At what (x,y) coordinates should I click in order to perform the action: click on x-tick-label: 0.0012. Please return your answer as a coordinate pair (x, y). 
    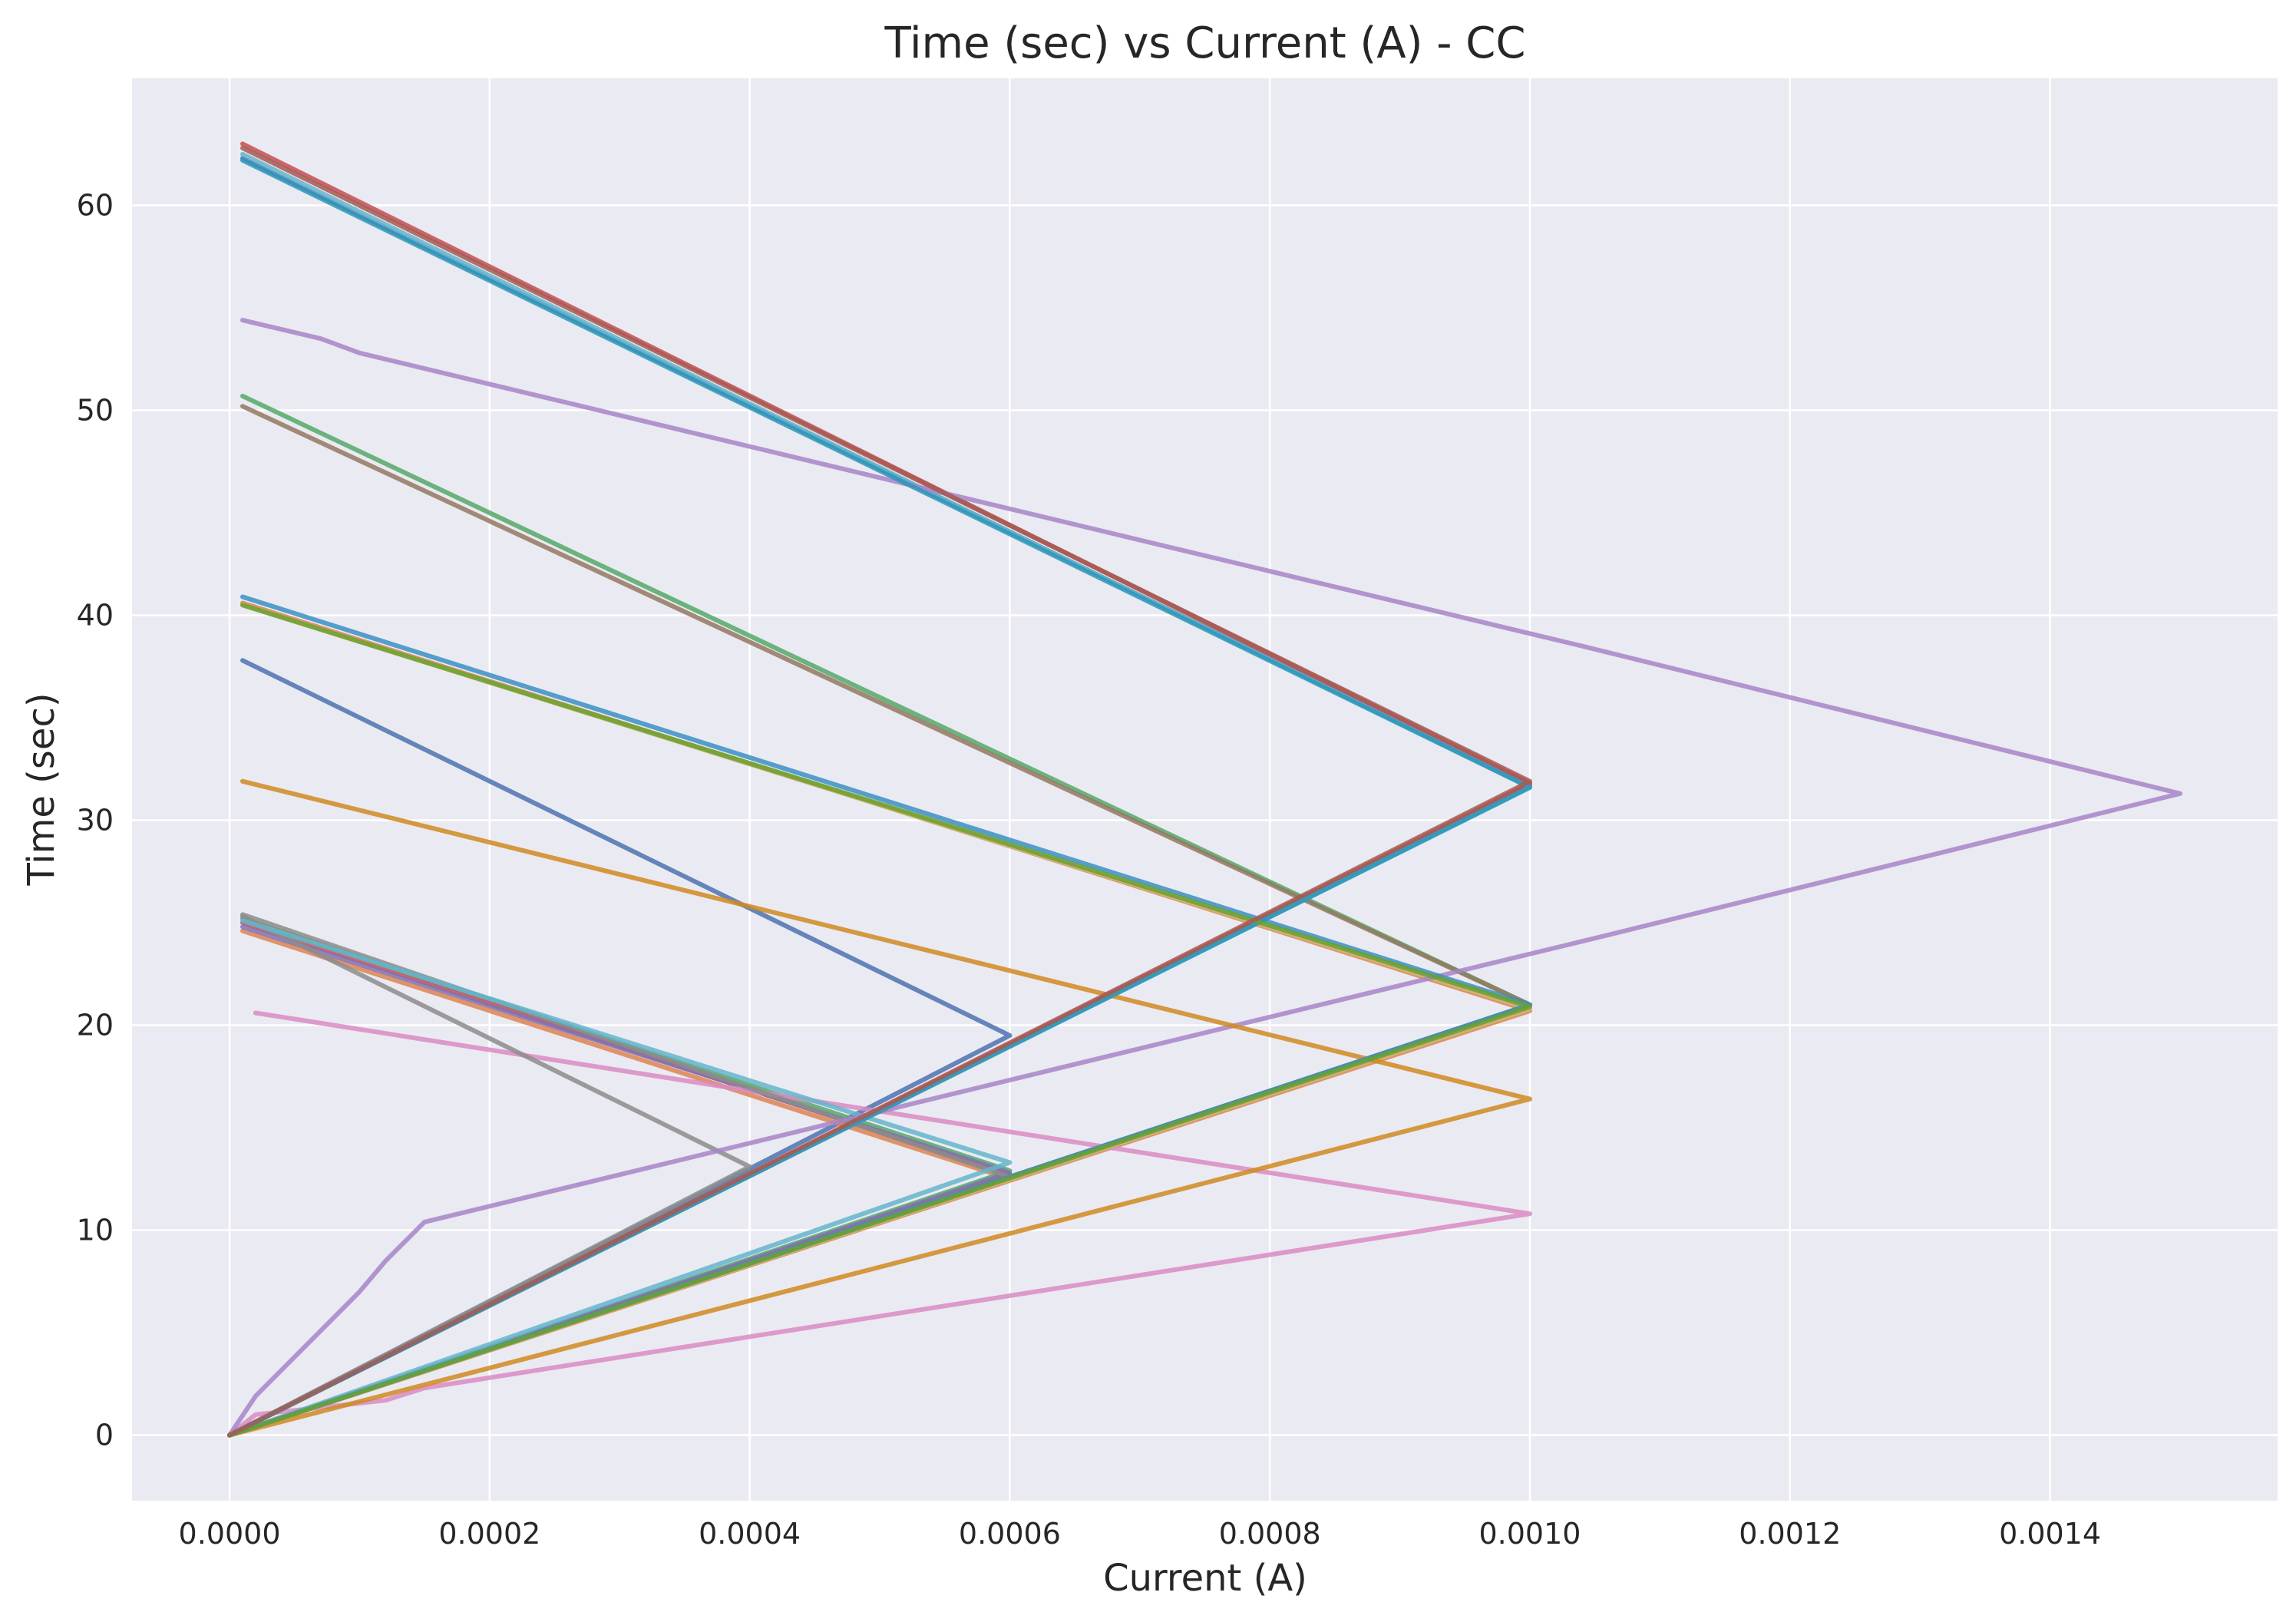
    Looking at the image, I should click on (1790, 1534).